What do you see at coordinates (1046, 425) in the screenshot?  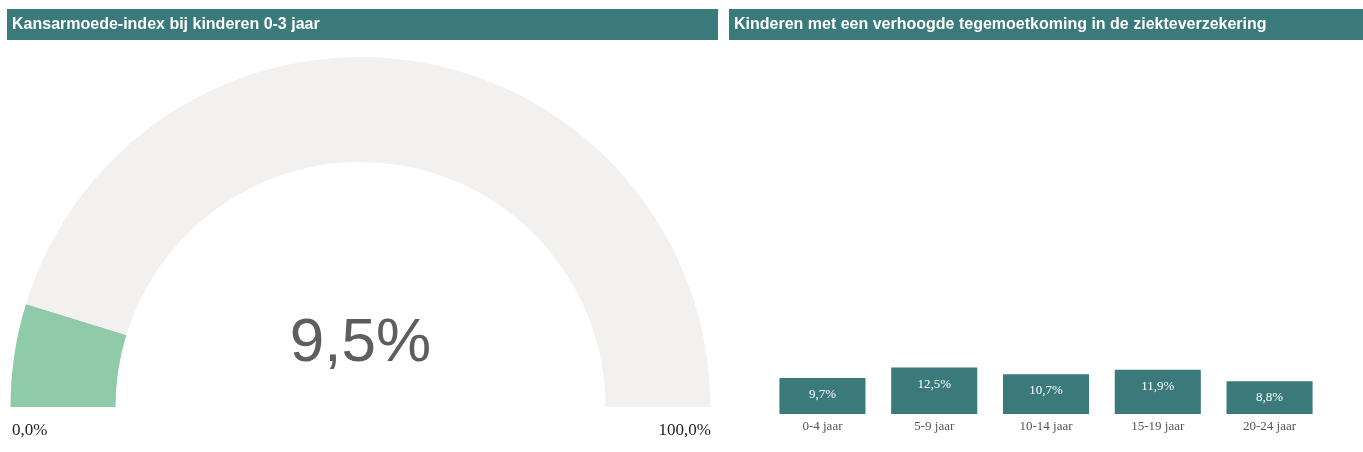 I see `x-tick-label: 10-14 jaar` at bounding box center [1046, 425].